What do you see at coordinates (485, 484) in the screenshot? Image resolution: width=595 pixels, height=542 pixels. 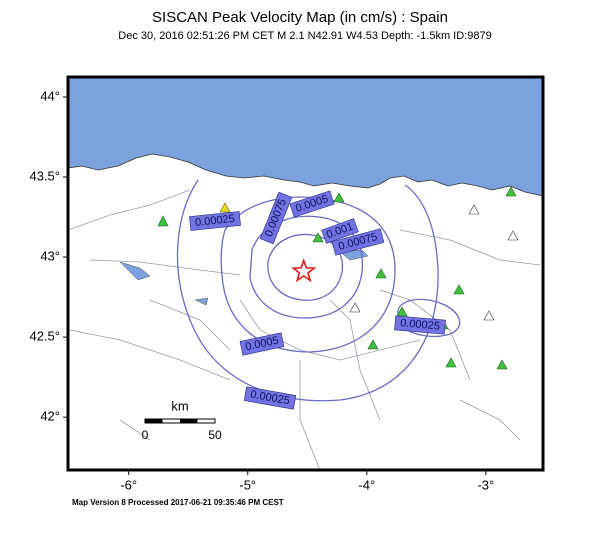 I see `x-tick-label: -3°` at bounding box center [485, 484].